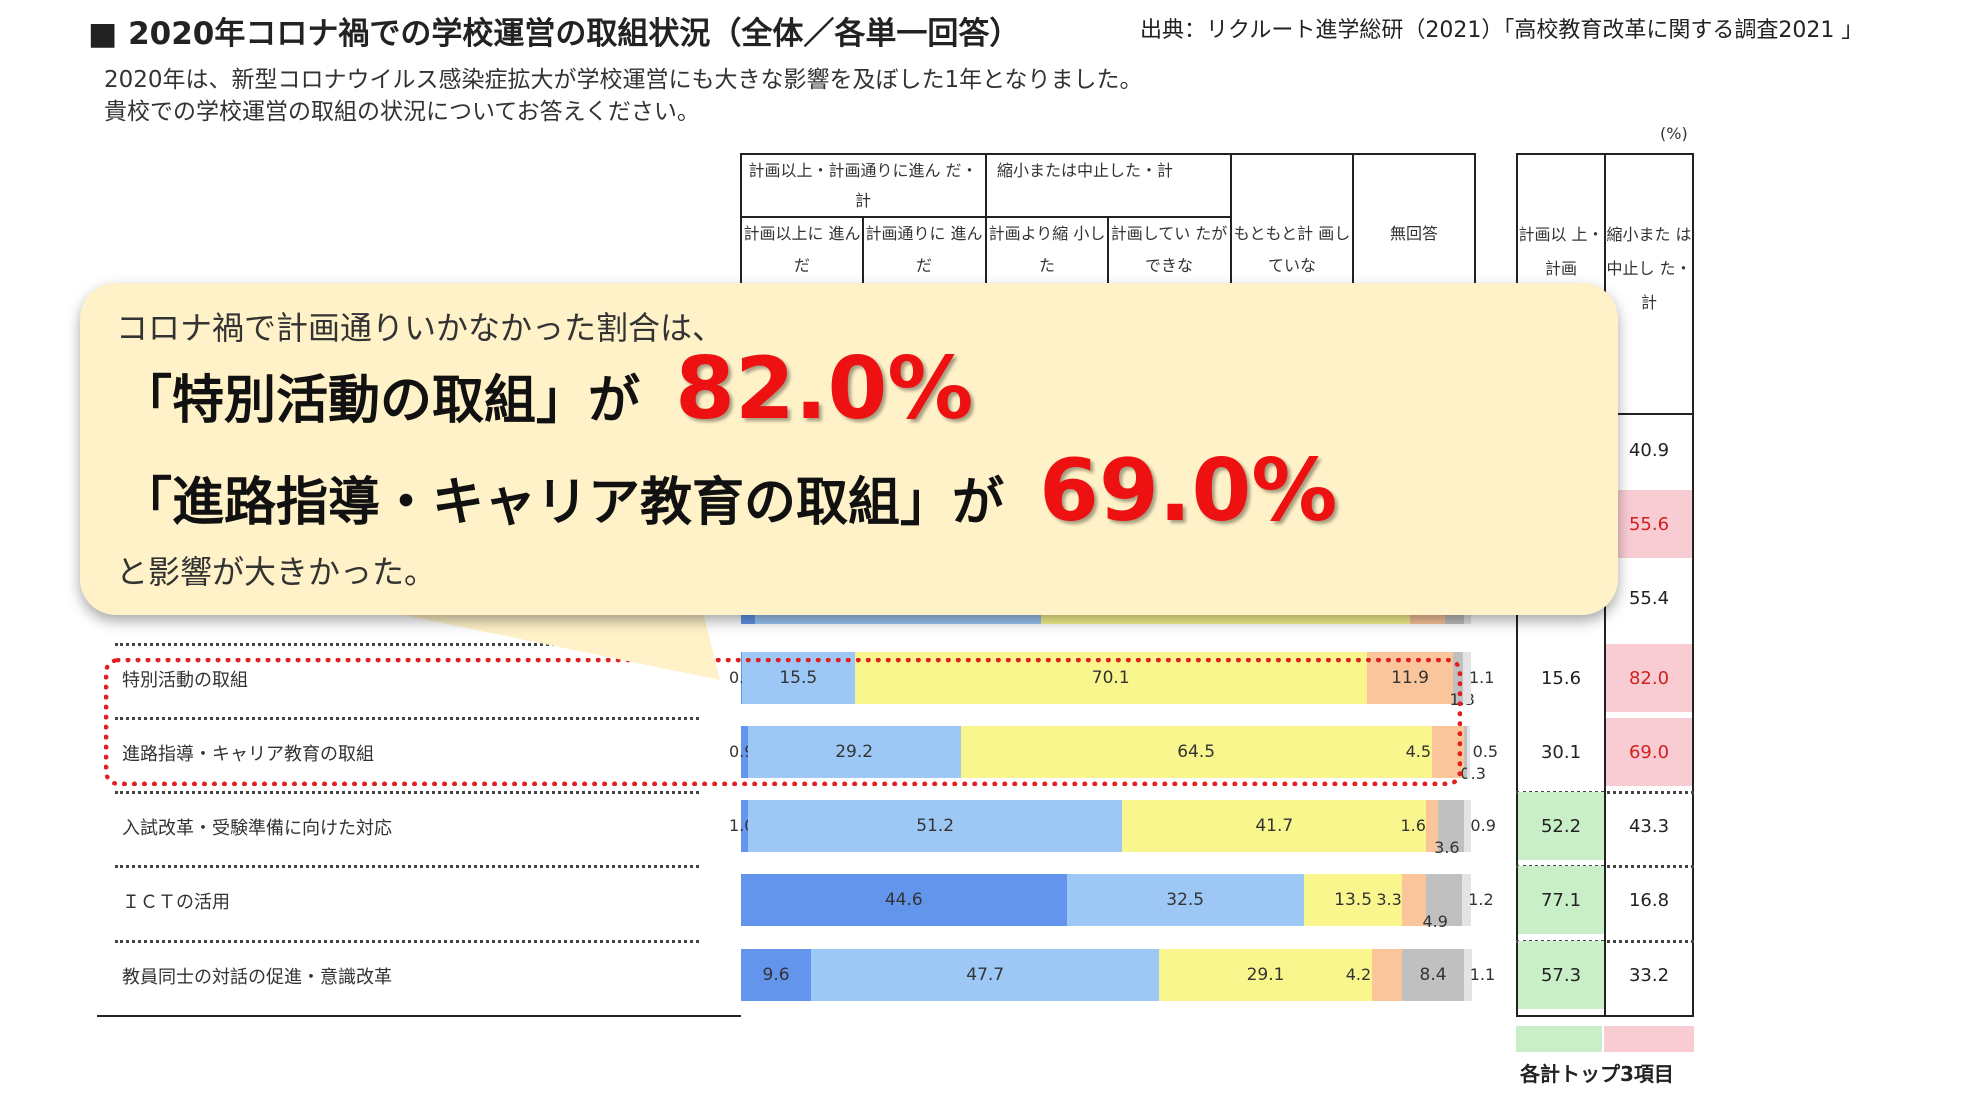 The height and width of the screenshot is (1100, 1974). Describe the element at coordinates (419, 1016) in the screenshot. I see `chart-bottom-line` at that location.